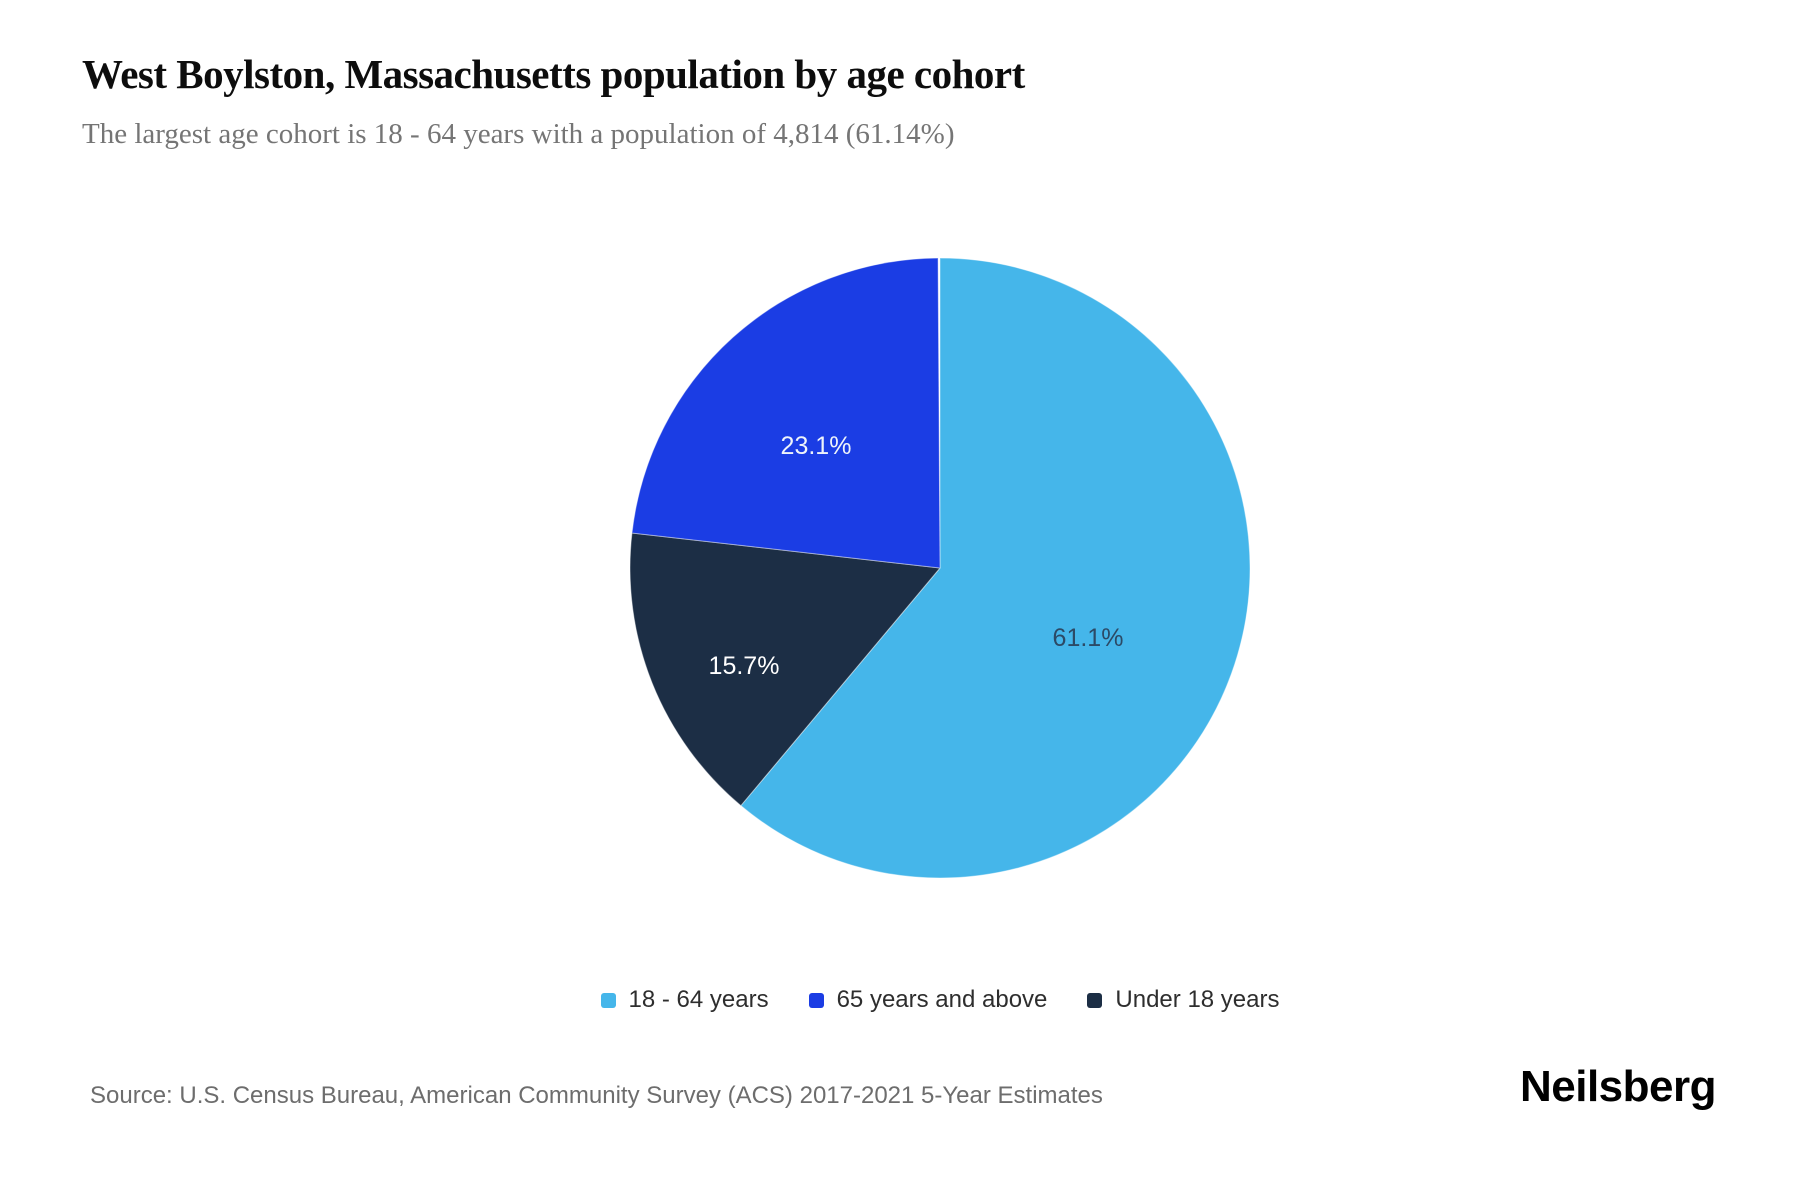 The width and height of the screenshot is (1800, 1200). I want to click on pie-slice-value-label: 61.1%, so click(1088, 638).